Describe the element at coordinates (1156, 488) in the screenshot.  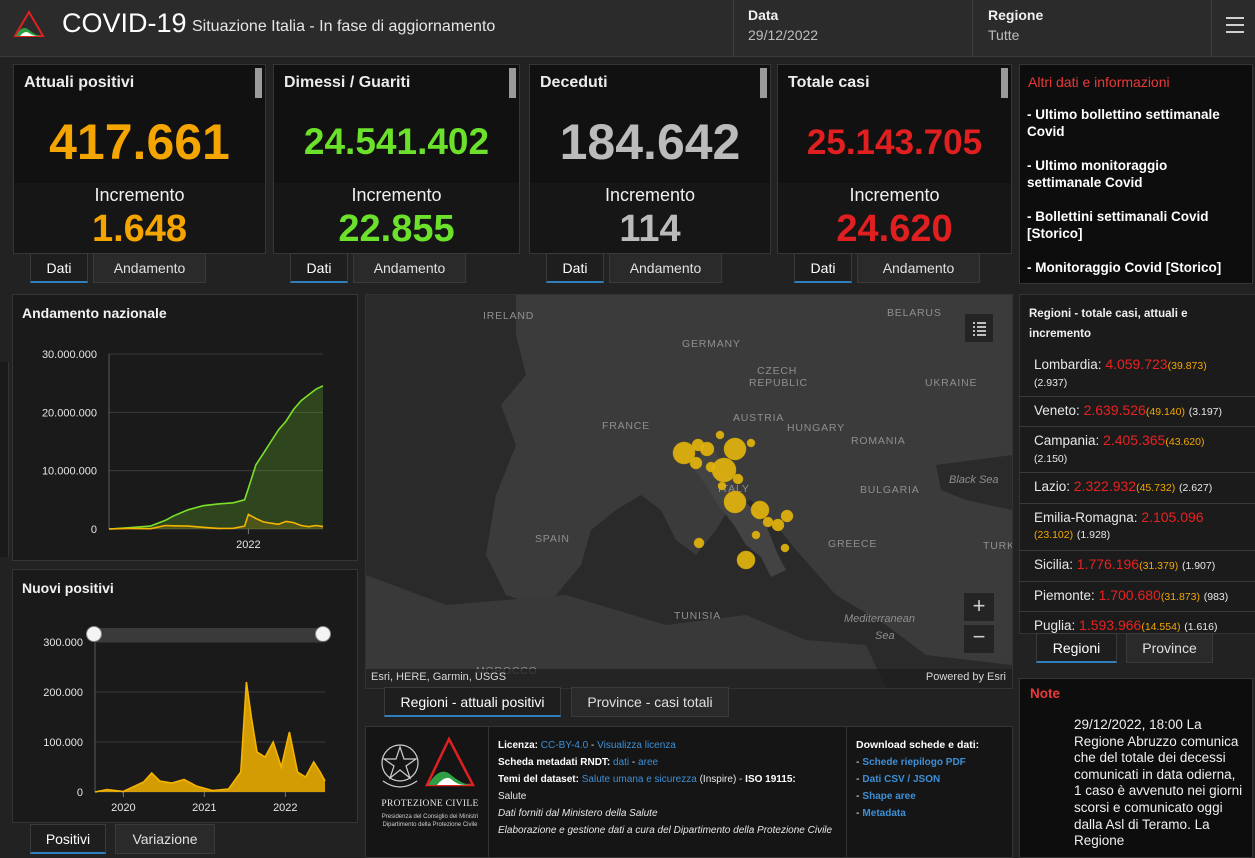
I see `region-increment: (45.732)` at that location.